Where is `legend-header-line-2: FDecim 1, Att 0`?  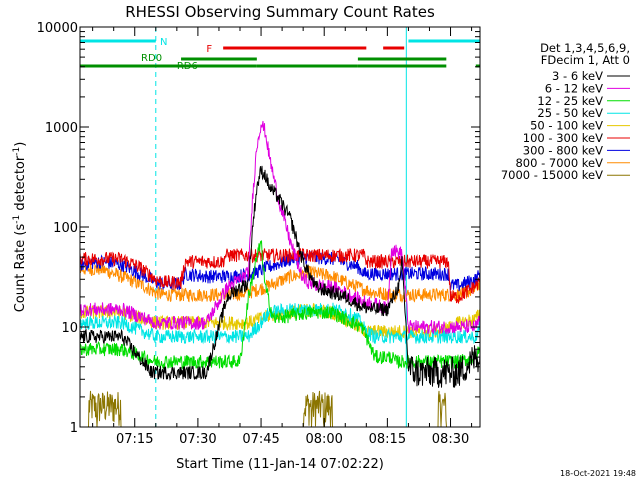
legend-header-line-2: FDecim 1, Att 0 is located at coordinates (585, 60).